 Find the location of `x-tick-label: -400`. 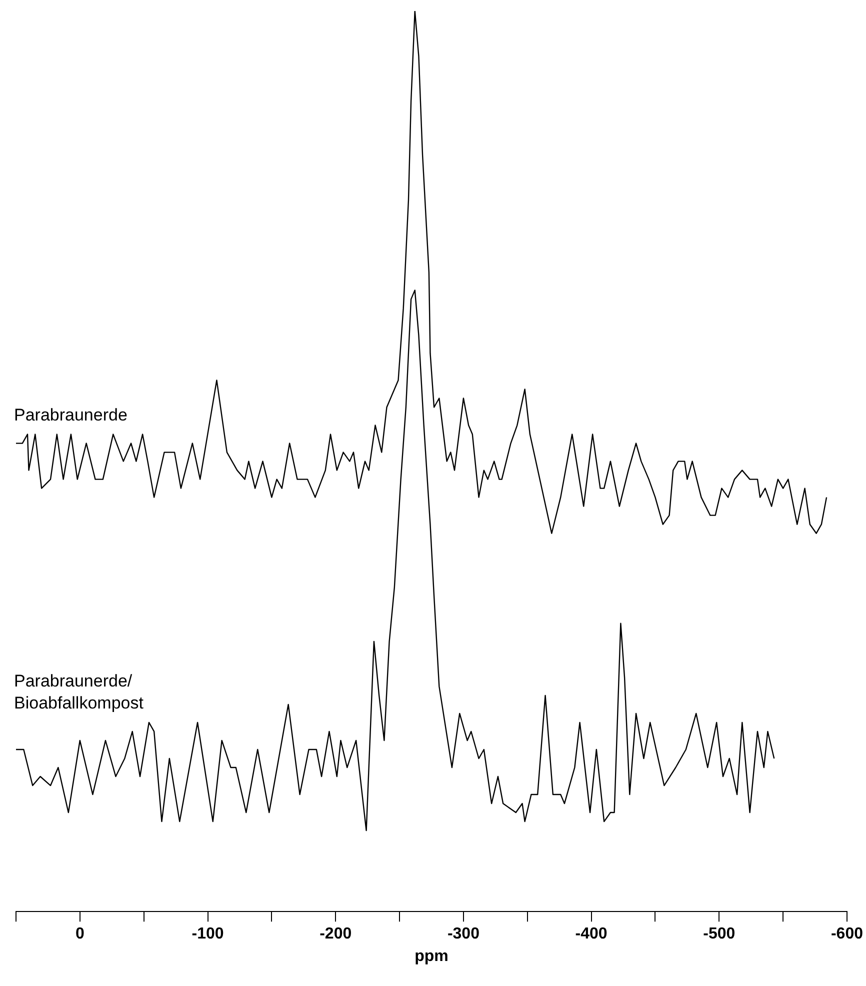

x-tick-label: -400 is located at coordinates (591, 934).